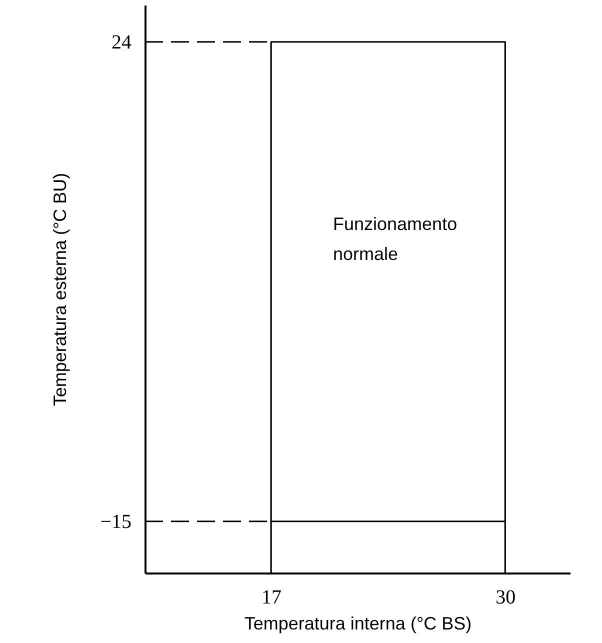  Describe the element at coordinates (358, 624) in the screenshot. I see `x-axis-title: Temperatura interna (°C BS)` at that location.